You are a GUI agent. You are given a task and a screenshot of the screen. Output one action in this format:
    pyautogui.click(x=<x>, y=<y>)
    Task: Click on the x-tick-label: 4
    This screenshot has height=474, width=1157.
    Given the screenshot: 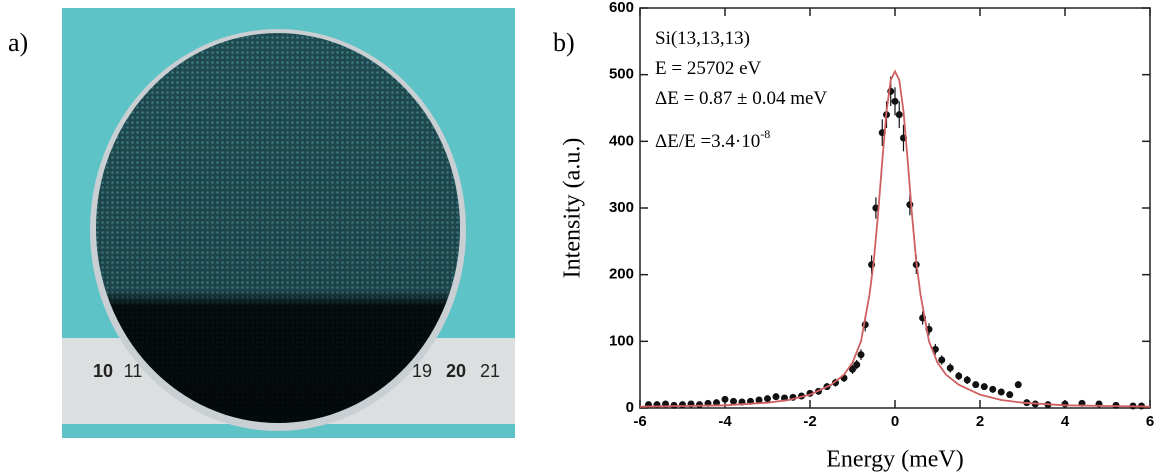 What is the action you would take?
    pyautogui.click(x=1065, y=421)
    